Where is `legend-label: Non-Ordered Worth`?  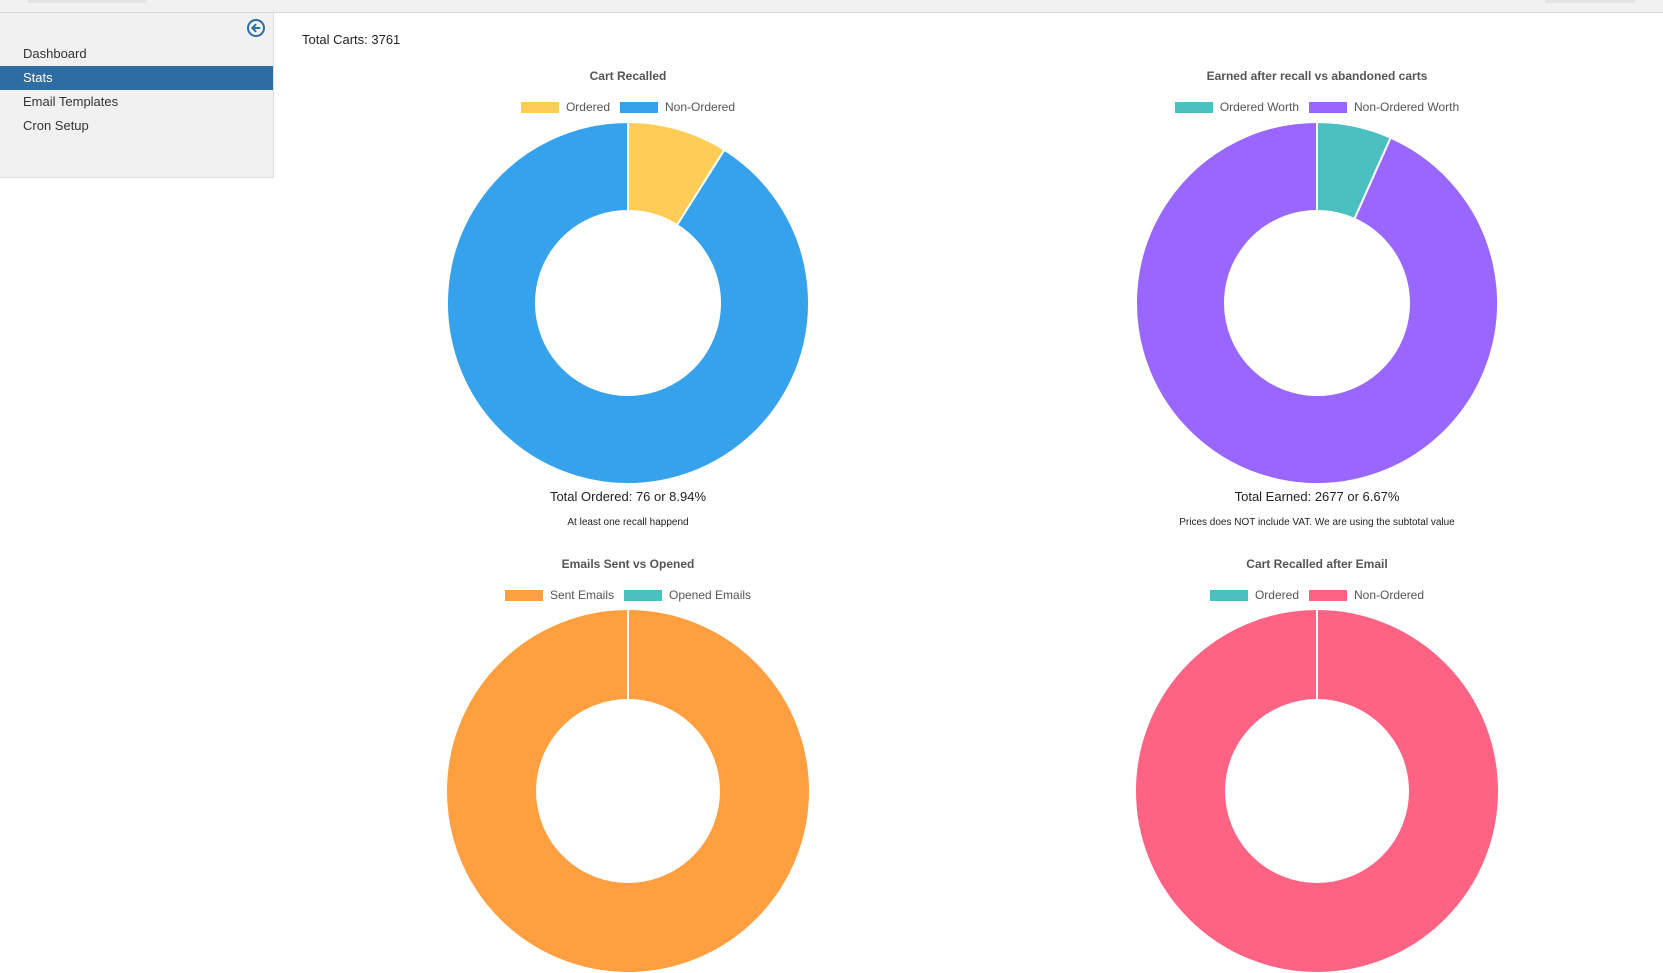
legend-label: Non-Ordered Worth is located at coordinates (1407, 107).